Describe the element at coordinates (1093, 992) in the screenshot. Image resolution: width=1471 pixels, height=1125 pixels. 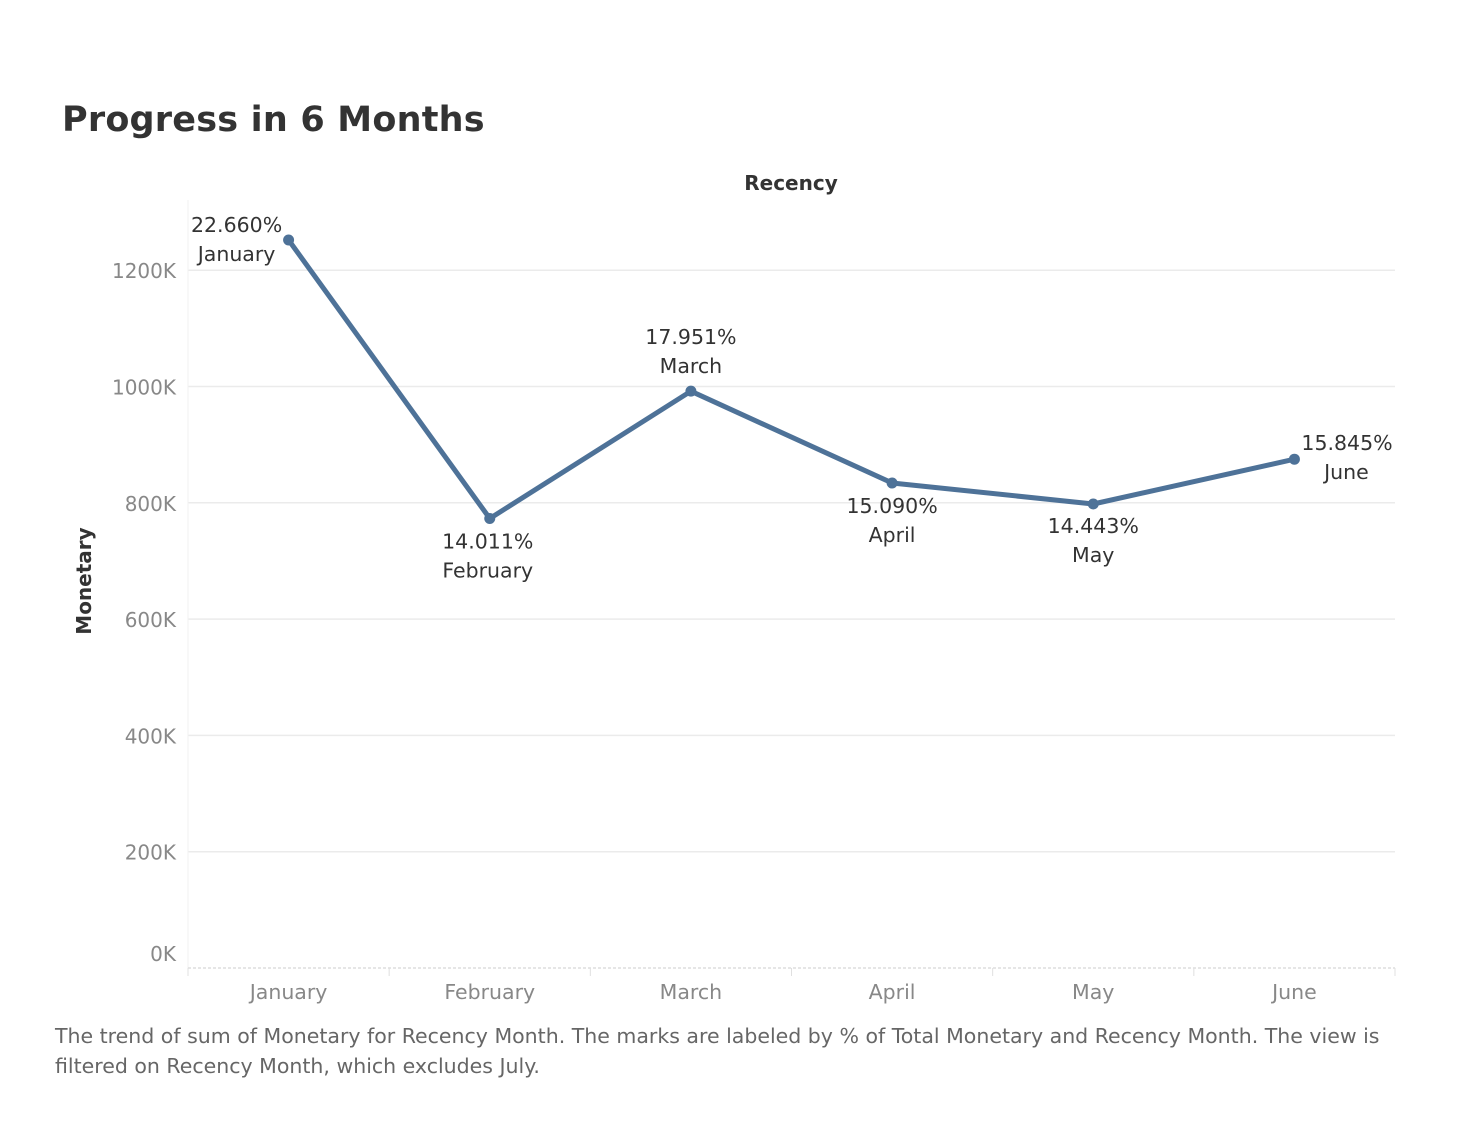
I see `x-tick-label: May` at that location.